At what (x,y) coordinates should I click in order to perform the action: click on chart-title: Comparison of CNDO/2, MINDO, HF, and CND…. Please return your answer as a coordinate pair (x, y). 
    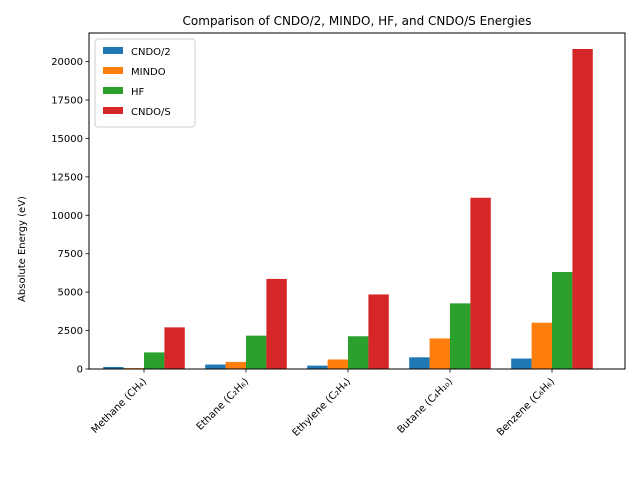
    Looking at the image, I should click on (357, 21).